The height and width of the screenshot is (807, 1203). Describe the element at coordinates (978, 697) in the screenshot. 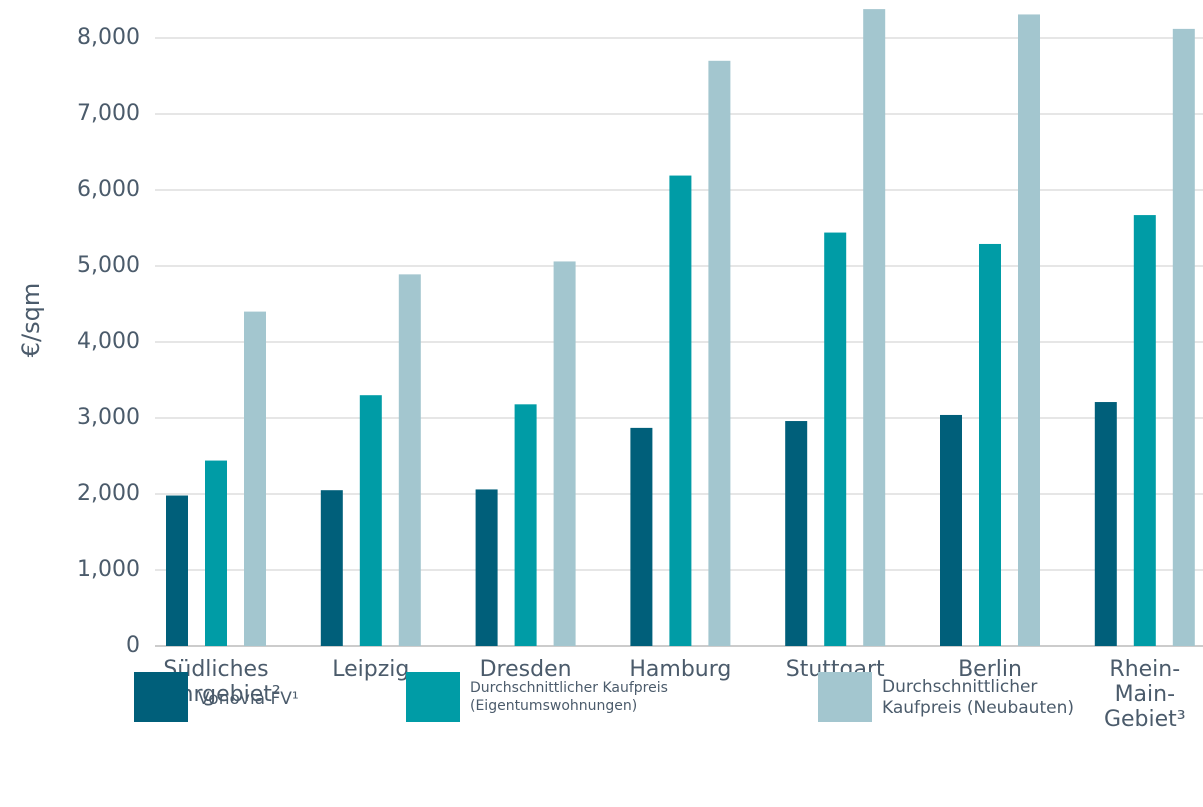

I see `legend-label: Durchschnittlicher Kaufpreis (Neubauten)` at that location.